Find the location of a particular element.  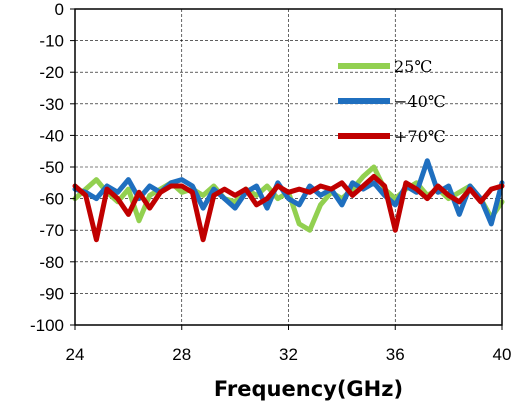

y-axis-ticks: 0 -10 -20 -30 -40 -50 -60 -70 -80 -90 -100 is located at coordinates (52, 167).